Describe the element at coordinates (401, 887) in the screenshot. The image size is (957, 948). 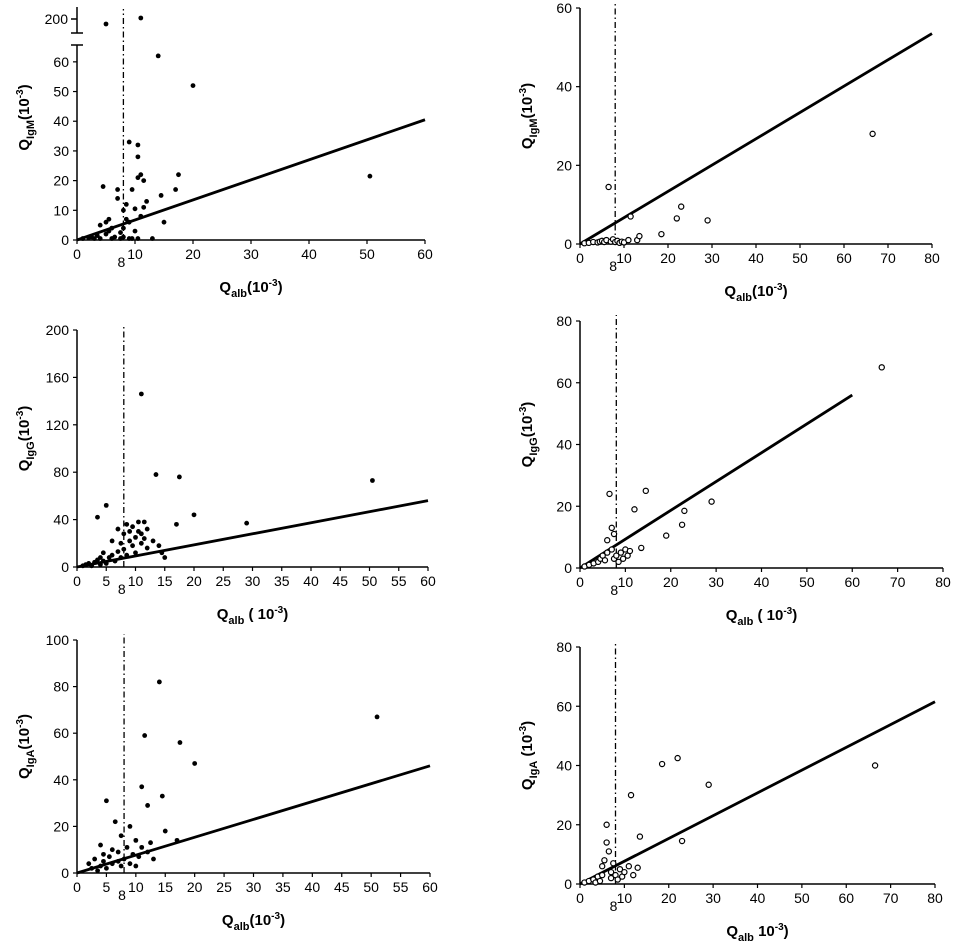
I see `x-tick-label: 55` at that location.